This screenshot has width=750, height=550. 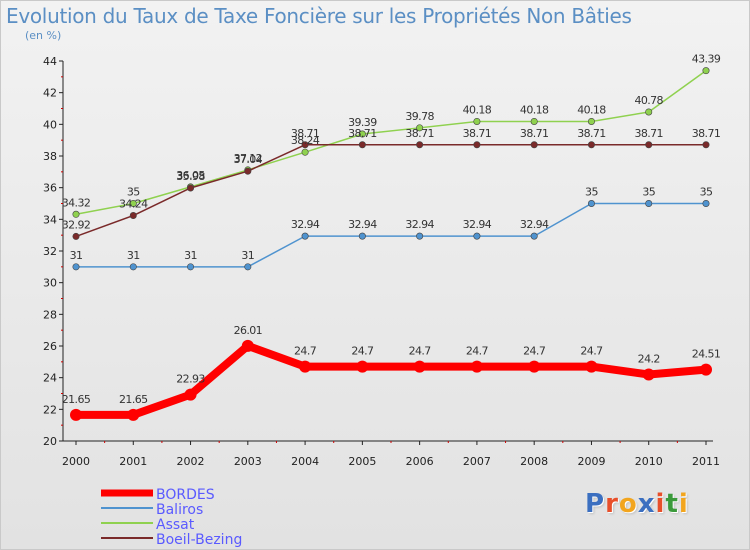 I want to click on proxiti-logo: Proxiti, so click(x=637, y=504).